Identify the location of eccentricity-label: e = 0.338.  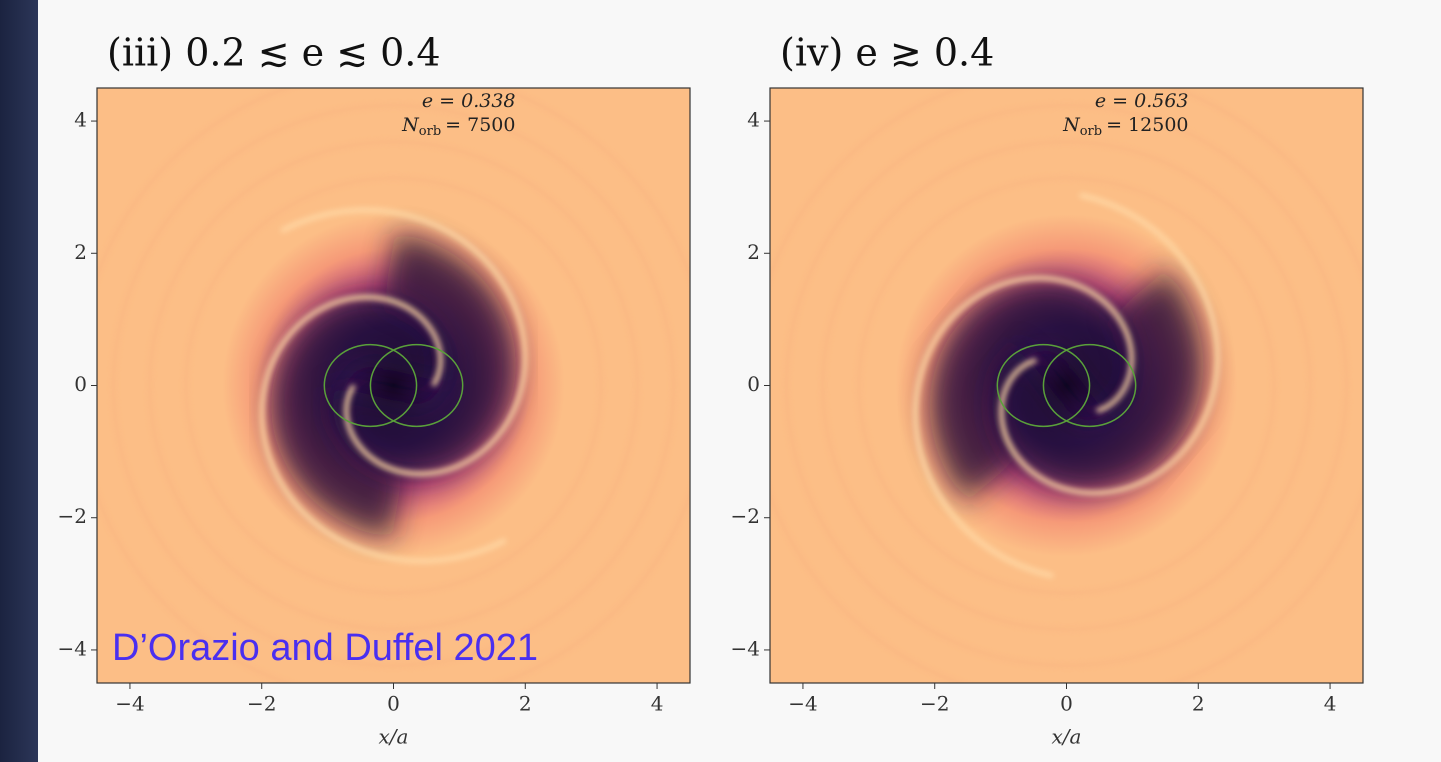
(469, 101).